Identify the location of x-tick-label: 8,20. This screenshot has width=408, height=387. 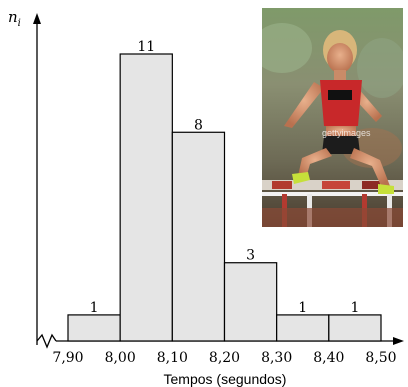
(224, 358).